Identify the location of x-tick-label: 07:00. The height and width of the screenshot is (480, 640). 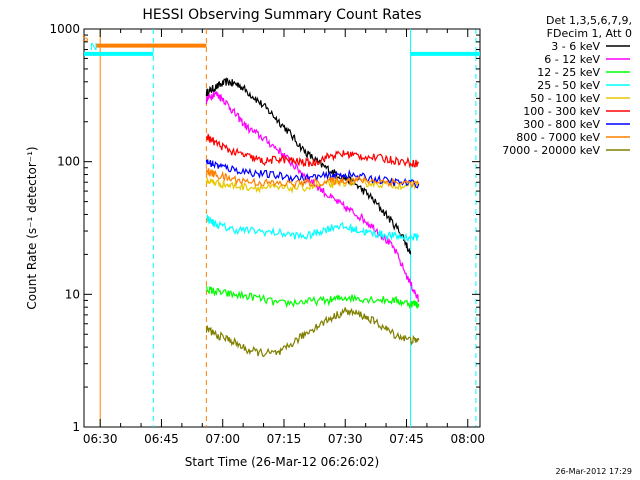
(222, 439).